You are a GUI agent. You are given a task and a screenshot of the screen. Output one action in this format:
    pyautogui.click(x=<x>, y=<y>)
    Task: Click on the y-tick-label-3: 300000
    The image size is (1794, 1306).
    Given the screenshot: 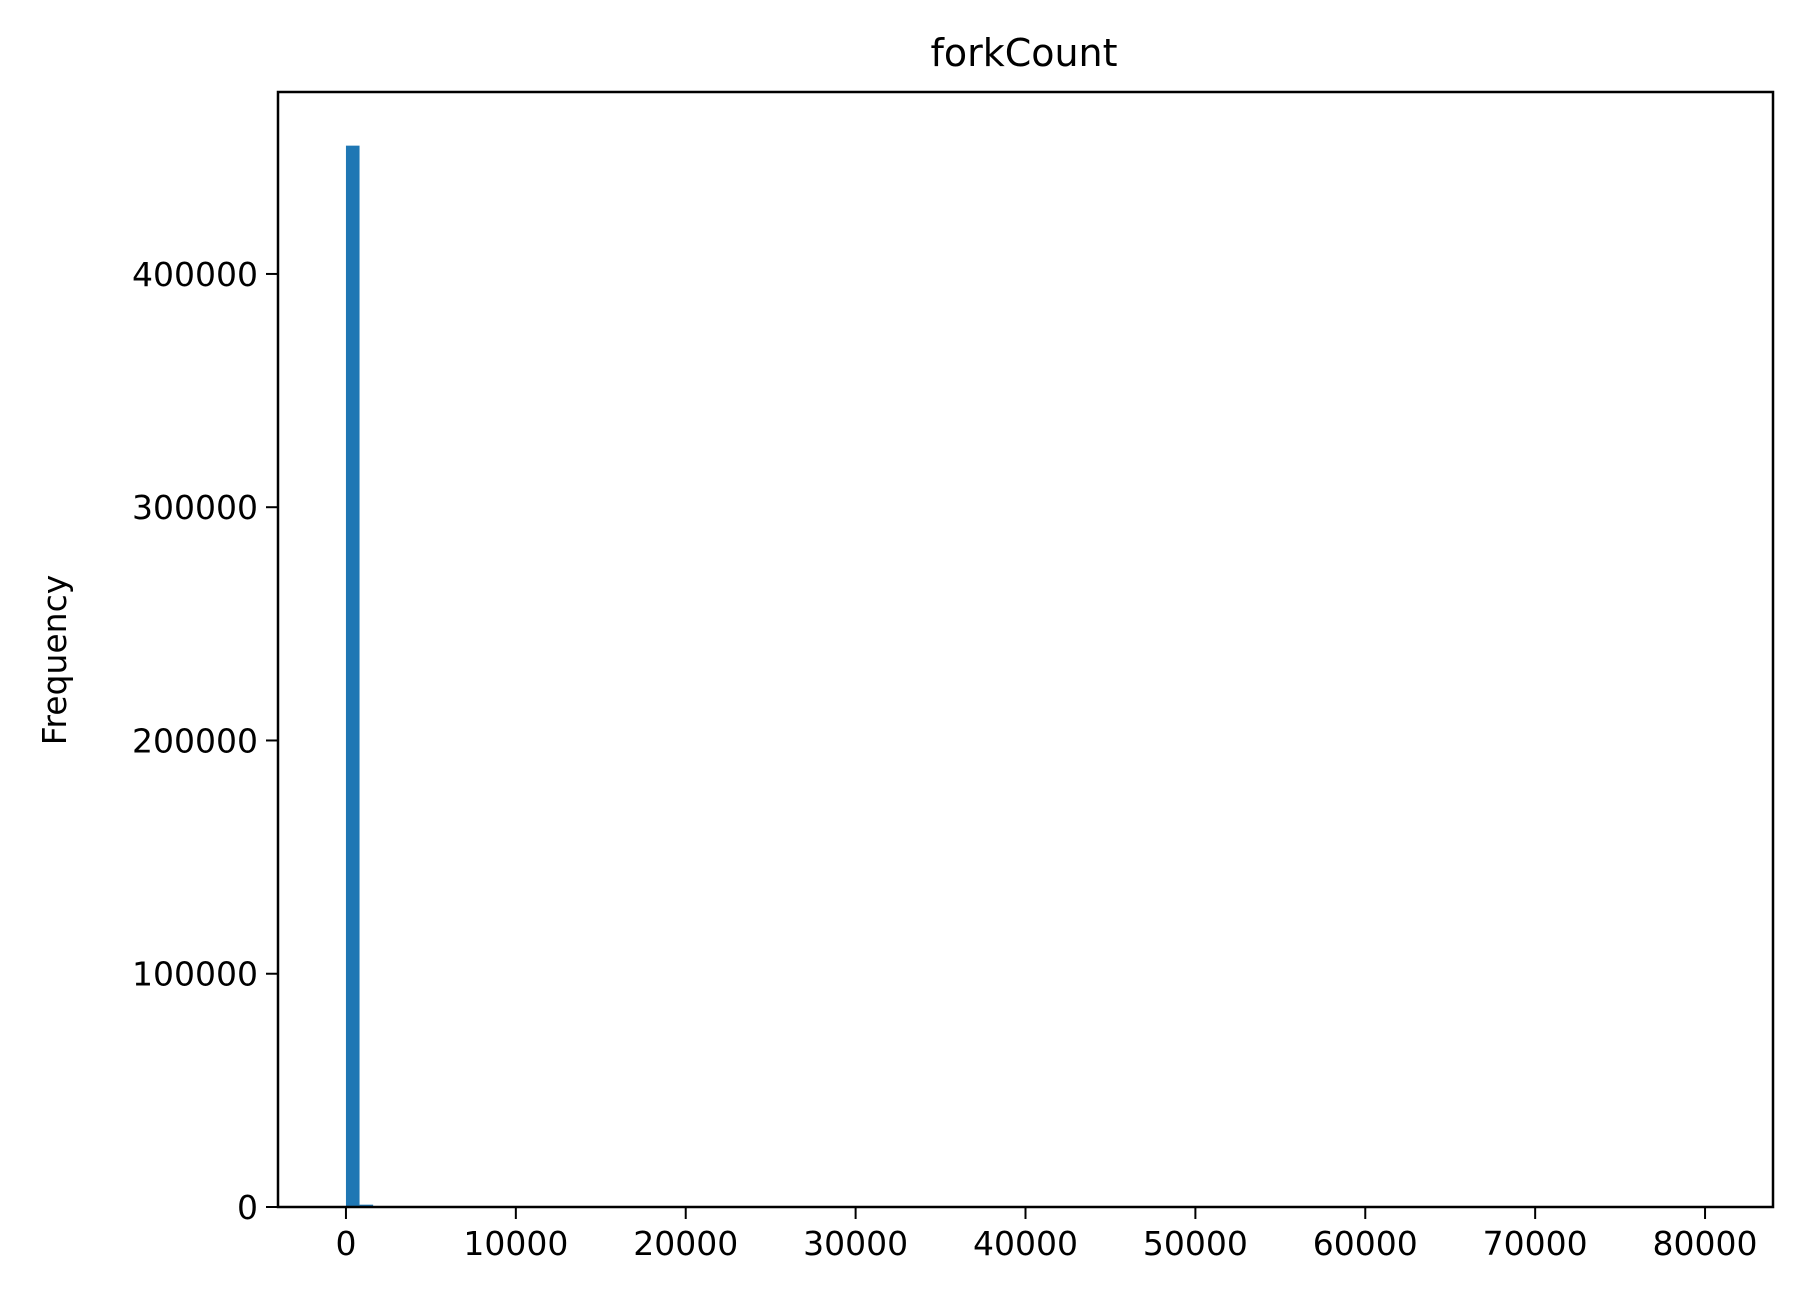 What is the action you would take?
    pyautogui.click(x=195, y=507)
    